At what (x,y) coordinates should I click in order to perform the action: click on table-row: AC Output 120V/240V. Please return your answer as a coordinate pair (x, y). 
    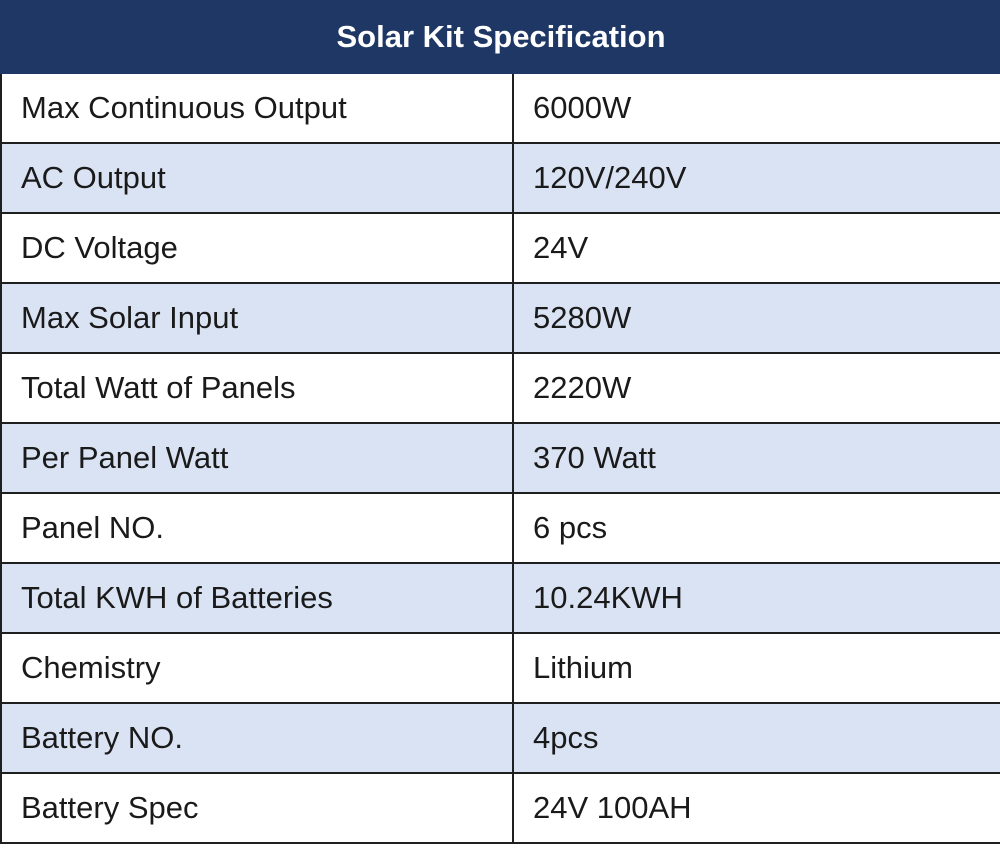
    Looking at the image, I should click on (500, 178).